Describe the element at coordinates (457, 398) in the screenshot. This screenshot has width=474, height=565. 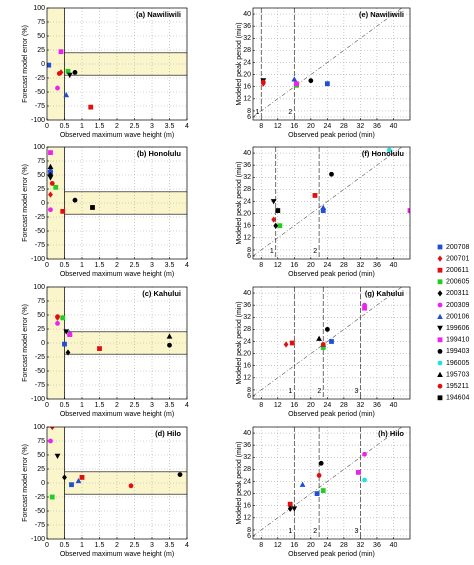
I see `legend-label: 194604` at that location.